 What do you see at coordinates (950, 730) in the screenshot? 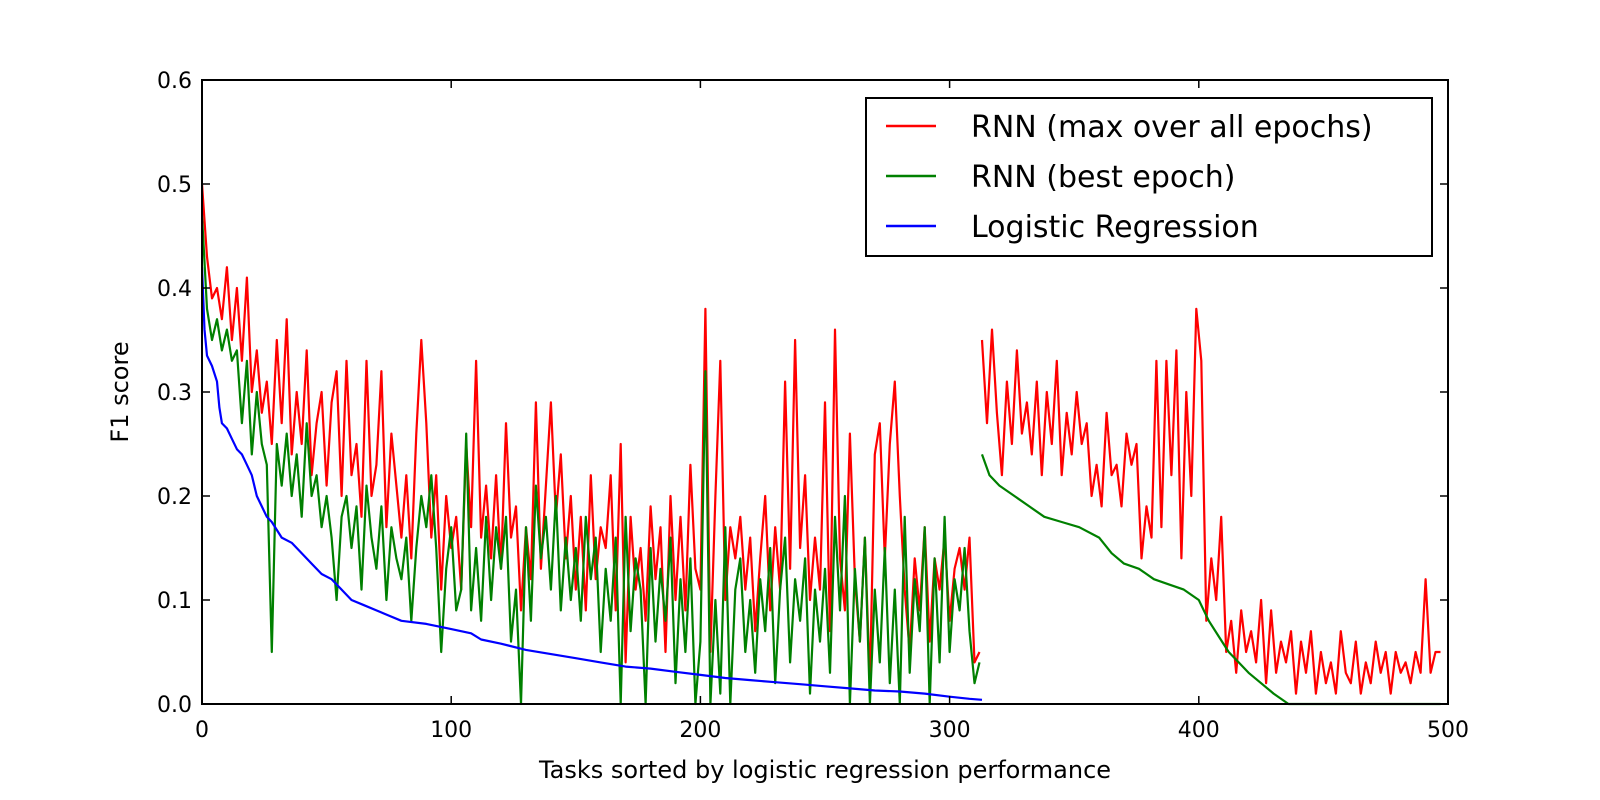
I see `x-tick-label: 300` at bounding box center [950, 730].